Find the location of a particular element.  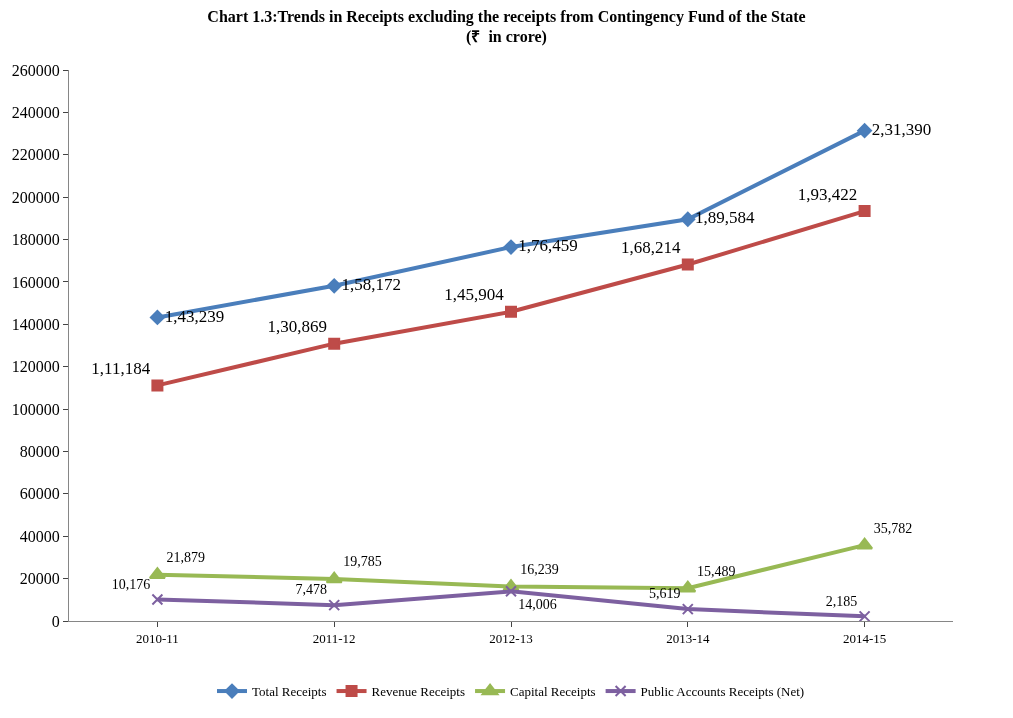

y-tick-label: 60000 is located at coordinates (39, 494).